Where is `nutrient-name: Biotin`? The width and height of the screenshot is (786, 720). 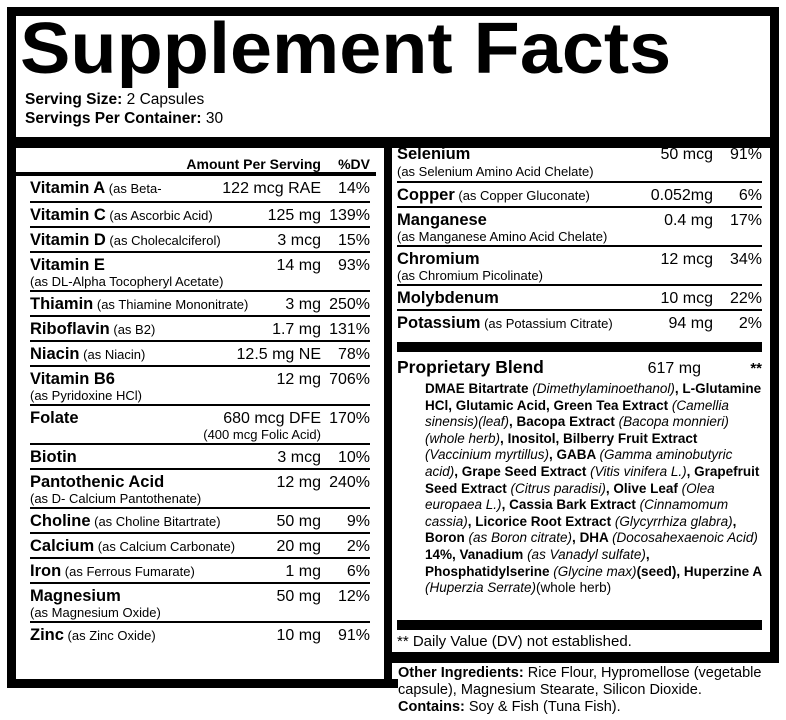 nutrient-name: Biotin is located at coordinates (53, 457).